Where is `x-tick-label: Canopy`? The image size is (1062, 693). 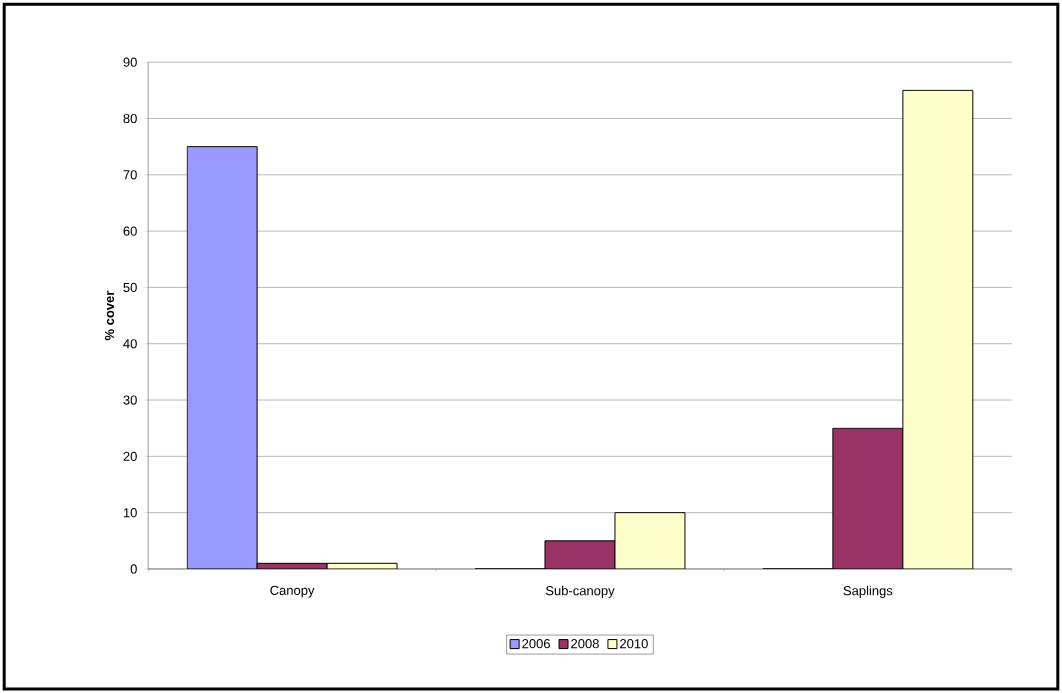
x-tick-label: Canopy is located at coordinates (292, 591).